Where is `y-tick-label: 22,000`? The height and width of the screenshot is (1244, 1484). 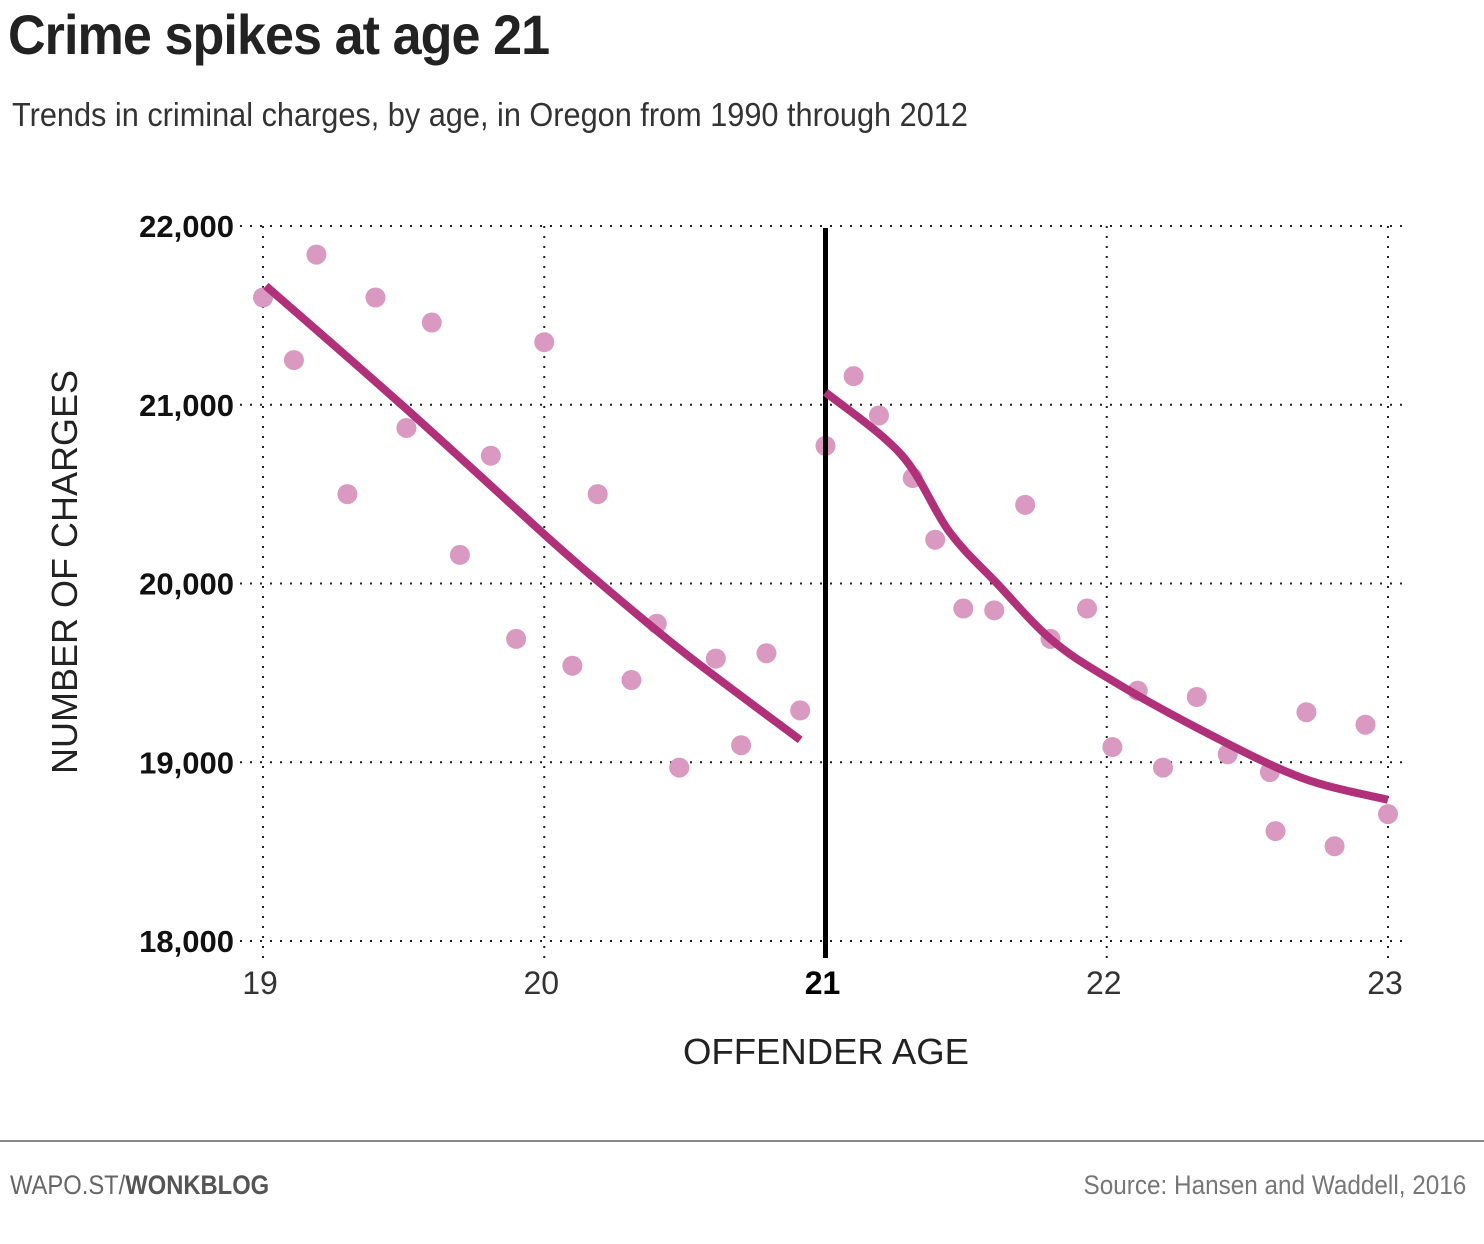 y-tick-label: 22,000 is located at coordinates (186, 226).